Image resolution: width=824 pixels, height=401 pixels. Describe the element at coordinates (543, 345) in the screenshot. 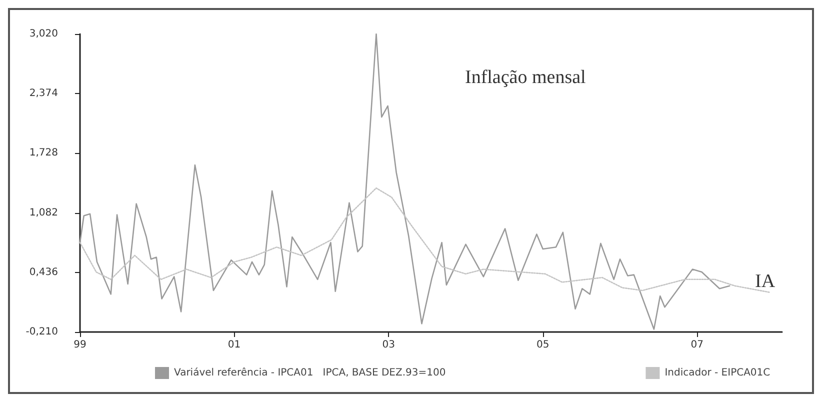

I see `x-tick-label: 05` at that location.